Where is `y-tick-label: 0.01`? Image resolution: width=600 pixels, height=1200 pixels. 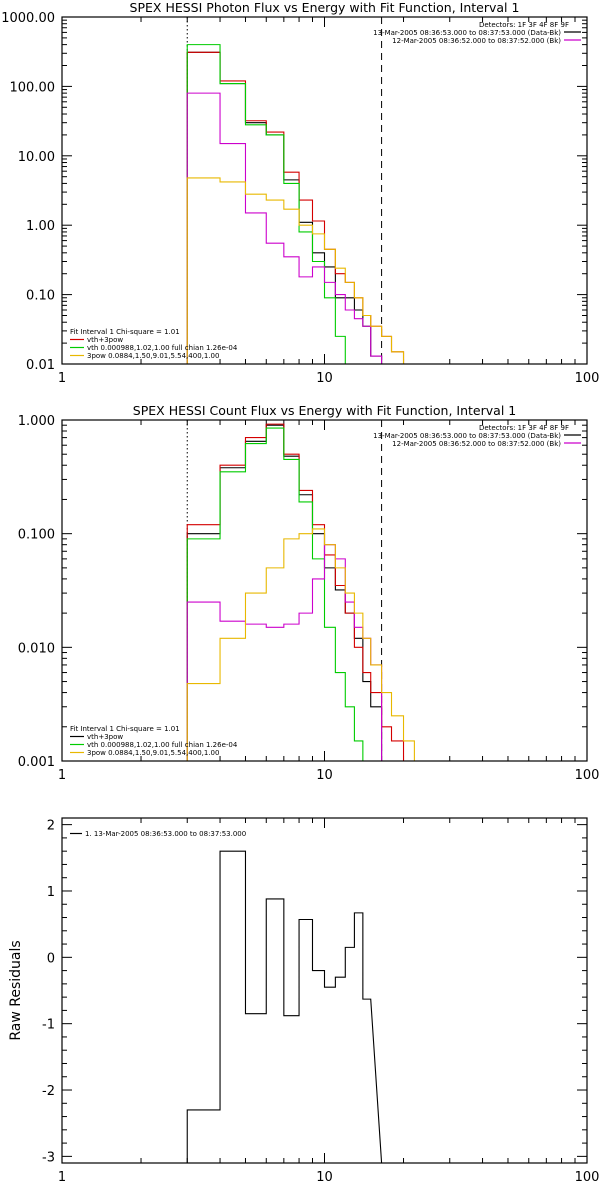
y-tick-label: 0.01 is located at coordinates (40, 365).